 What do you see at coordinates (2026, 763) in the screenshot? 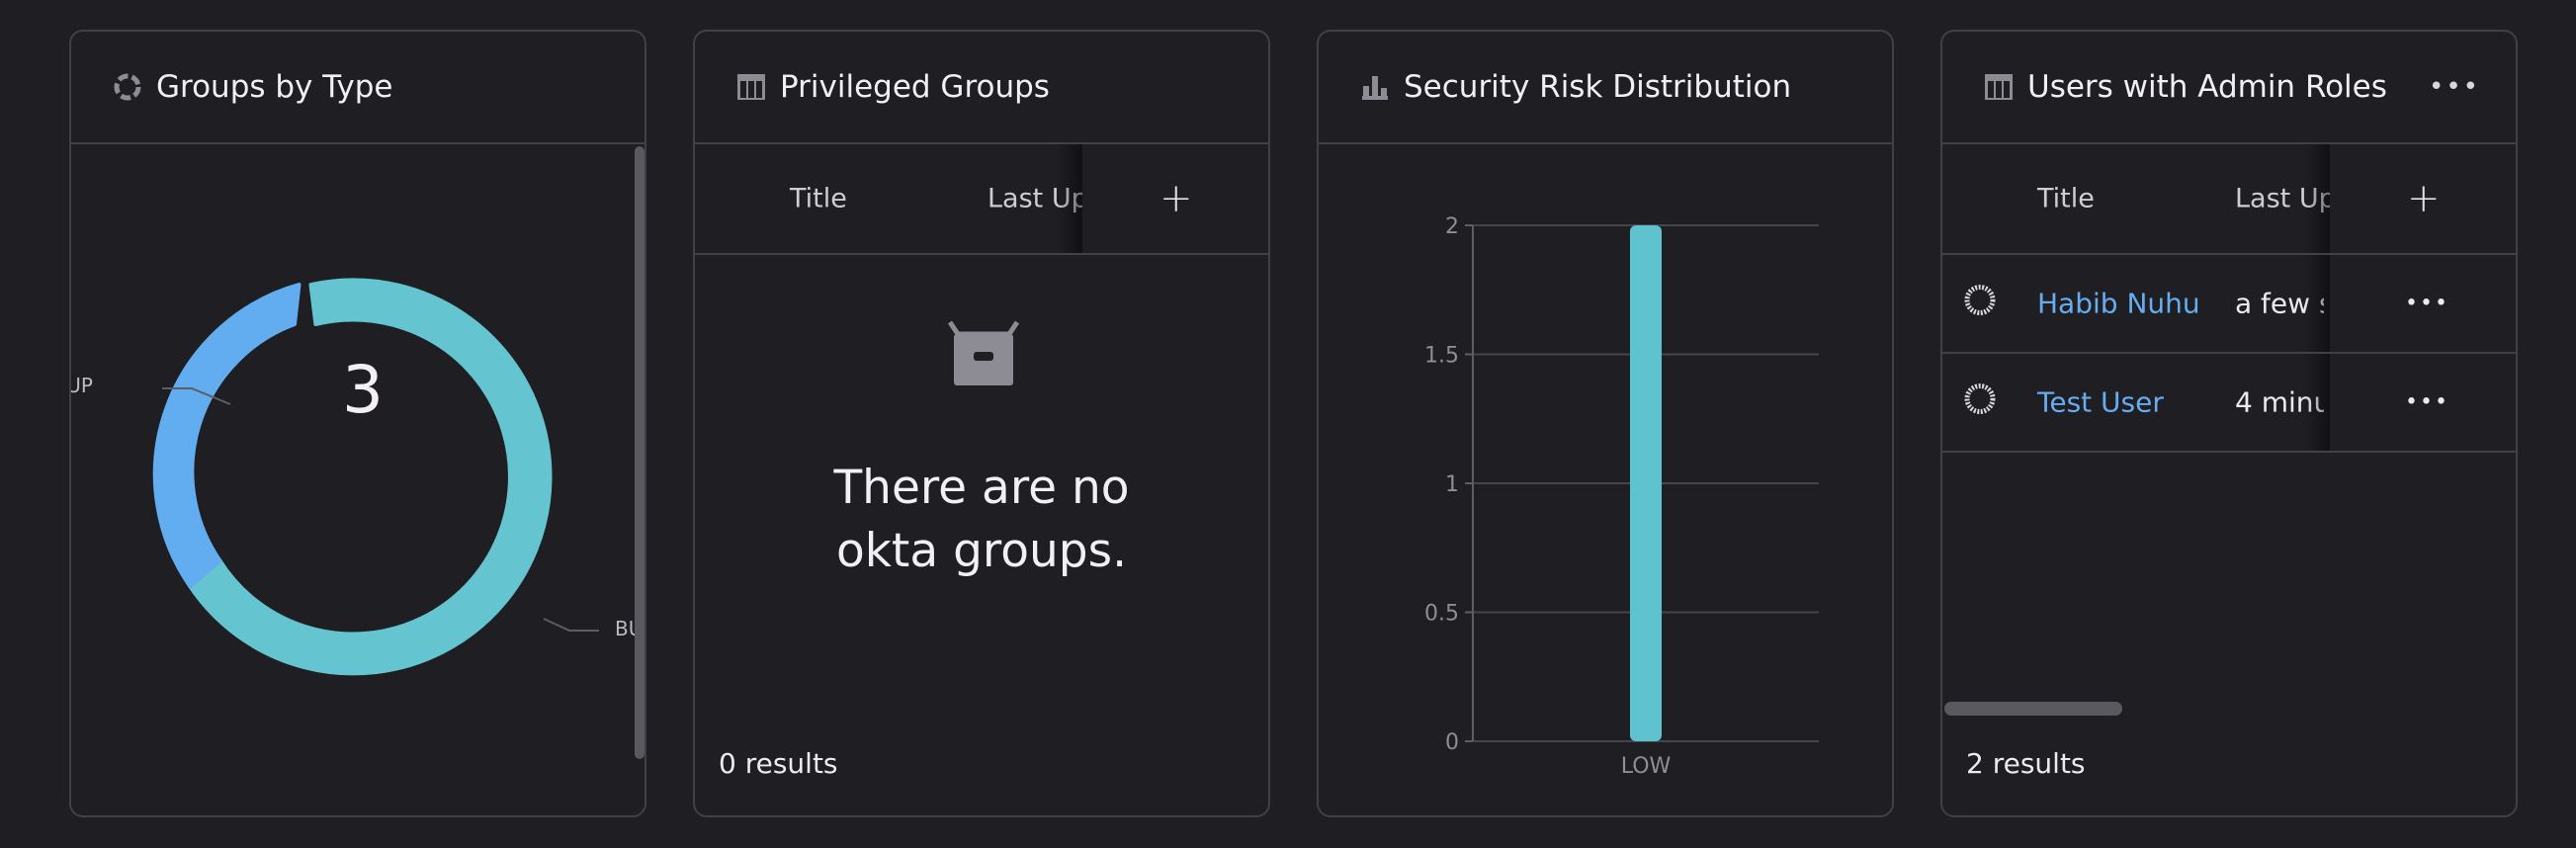
I see `results-count: 2 results` at bounding box center [2026, 763].